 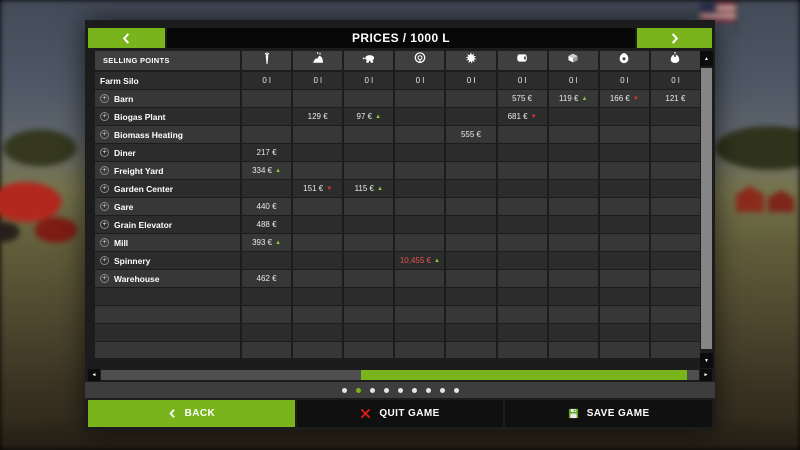 I want to click on price-cell: 119 € ▲, so click(x=573, y=98).